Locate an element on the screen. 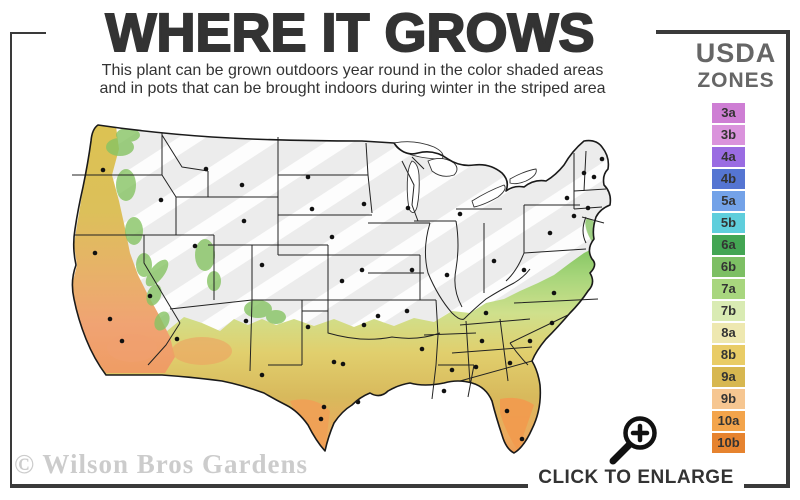  legend-zone-10b: 10b is located at coordinates (728, 443).